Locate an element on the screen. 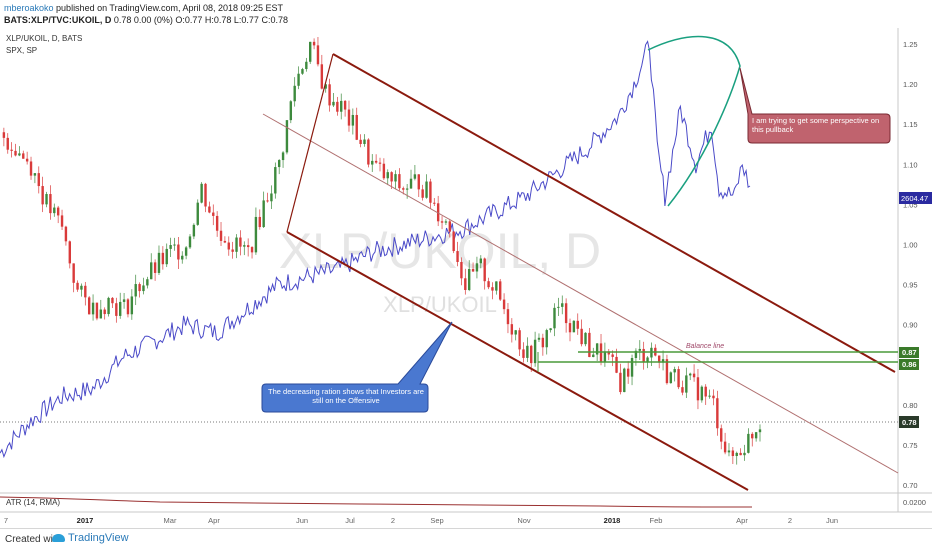 This screenshot has width=932, height=551. y-tick-label: 0.95 is located at coordinates (910, 285).